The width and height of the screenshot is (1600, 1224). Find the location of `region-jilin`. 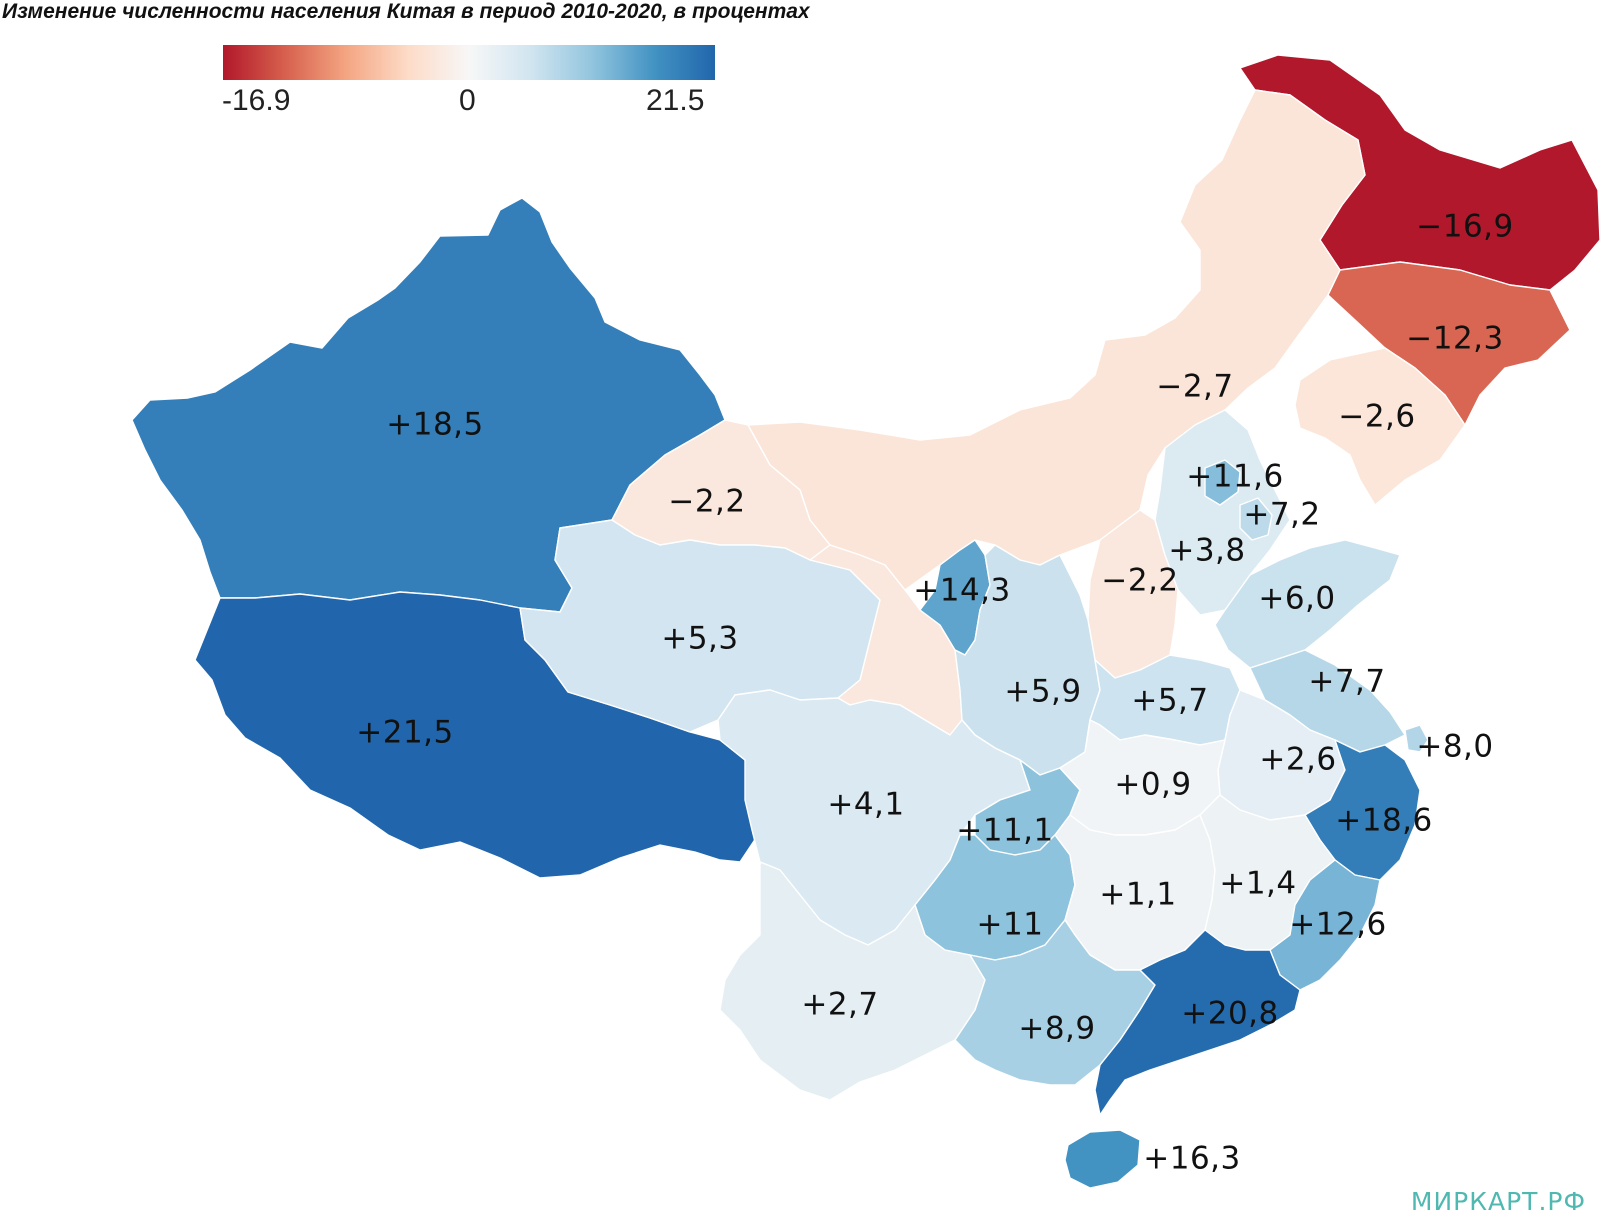

region-jilin is located at coordinates (1449, 343).